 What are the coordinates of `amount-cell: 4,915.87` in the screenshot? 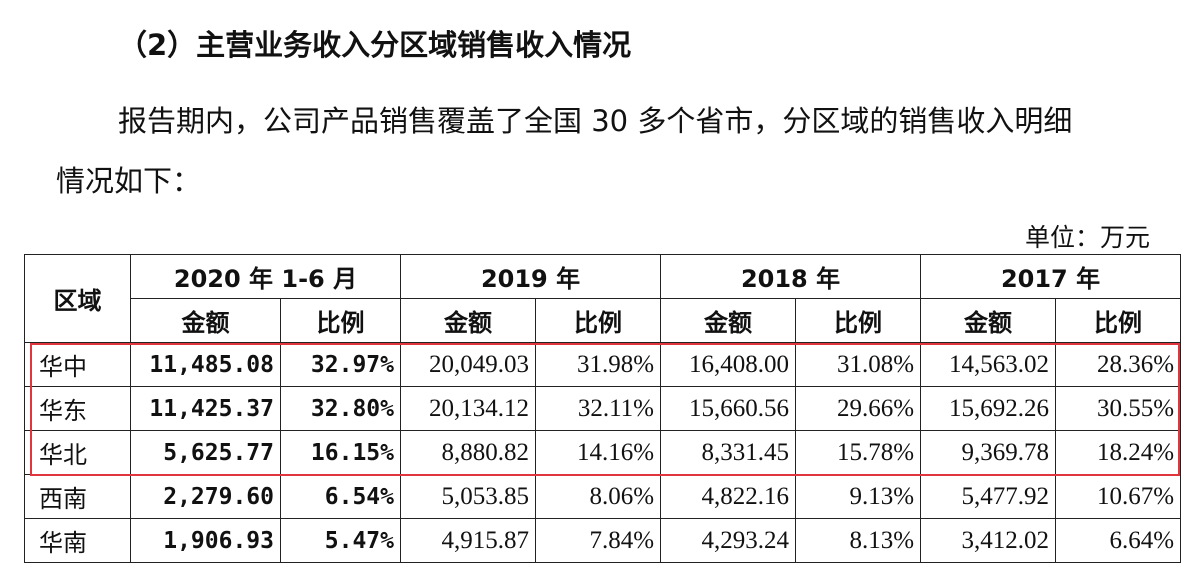 It's located at (468, 540).